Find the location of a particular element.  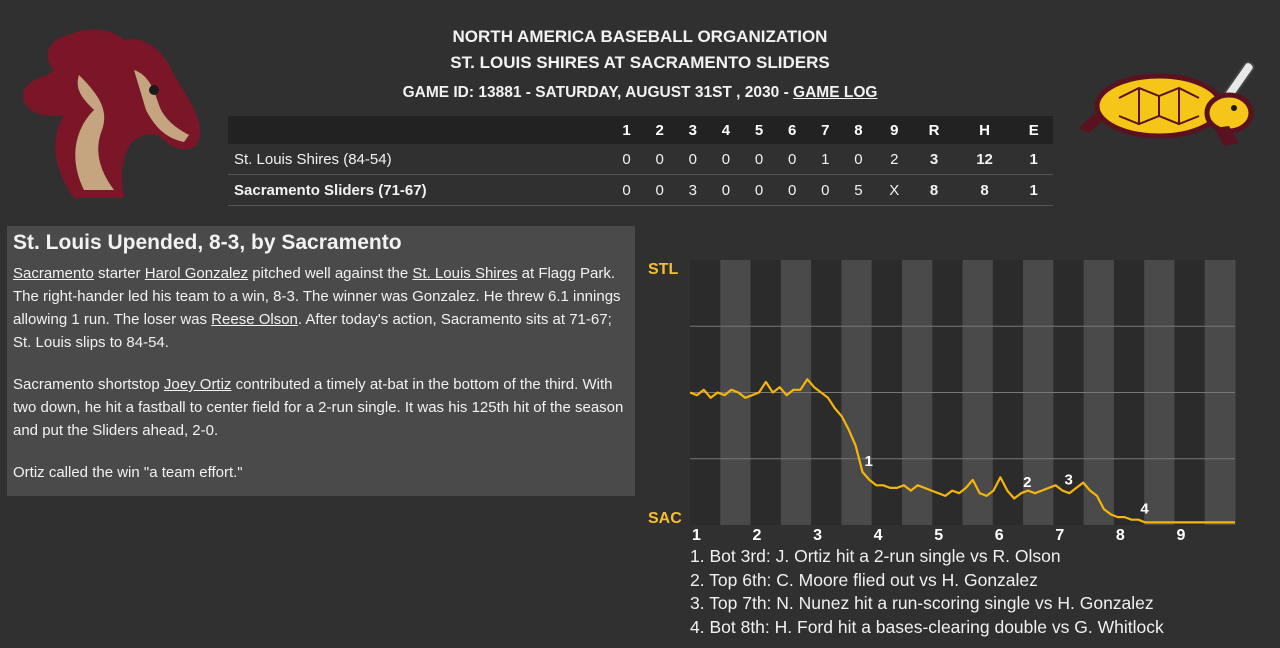

event-marker: 2 is located at coordinates (1027, 482).